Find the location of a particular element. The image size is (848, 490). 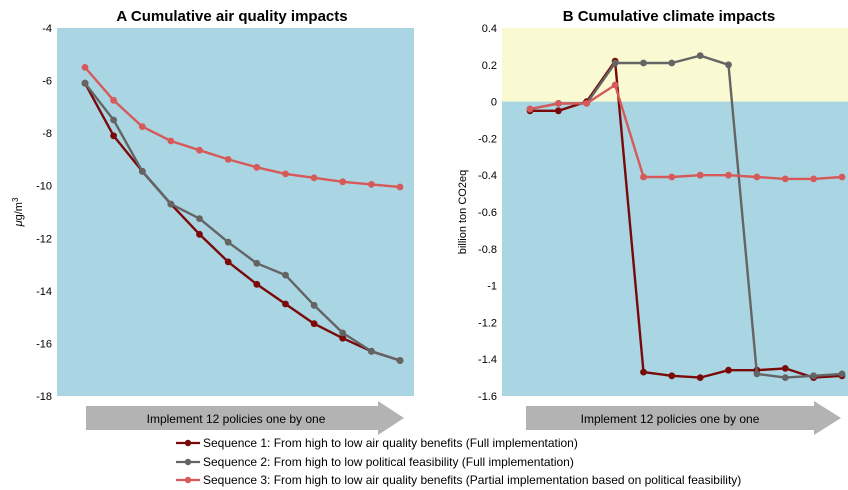

panel-b-title: Cumulative climate impacts is located at coordinates (677, 16).